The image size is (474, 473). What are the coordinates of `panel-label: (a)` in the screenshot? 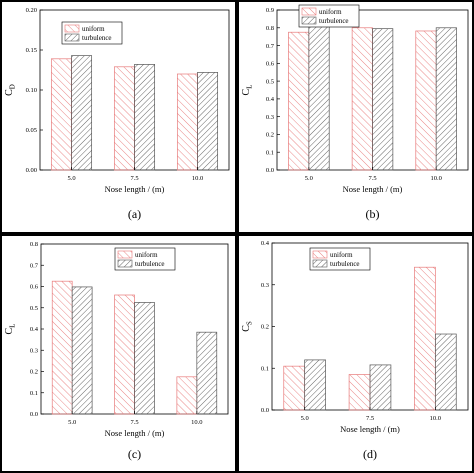 It's located at (134, 214).